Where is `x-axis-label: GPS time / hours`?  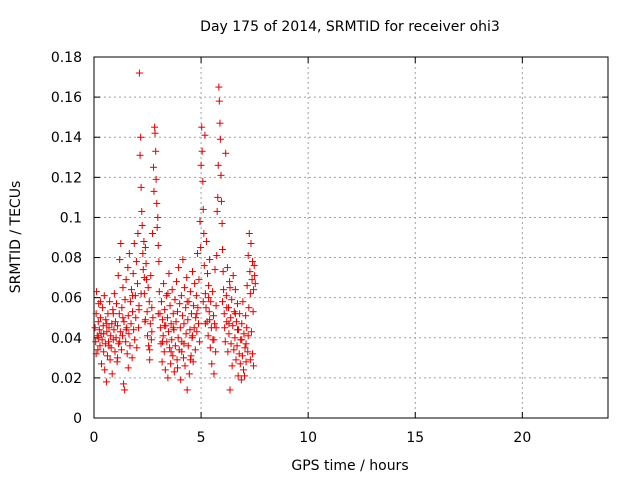
x-axis-label: GPS time / hours is located at coordinates (349, 466).